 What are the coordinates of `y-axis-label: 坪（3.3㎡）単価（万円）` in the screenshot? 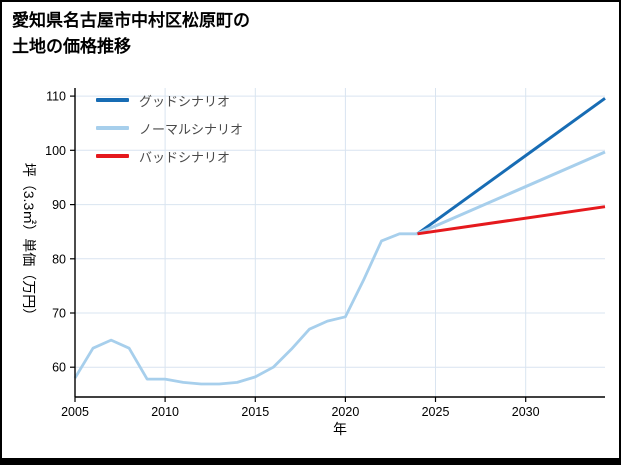 It's located at (29, 242).